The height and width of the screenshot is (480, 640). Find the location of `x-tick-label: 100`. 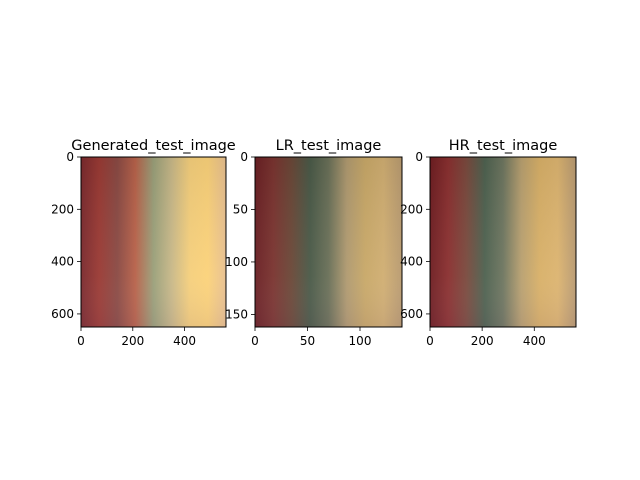

x-tick-label: 100 is located at coordinates (360, 341).